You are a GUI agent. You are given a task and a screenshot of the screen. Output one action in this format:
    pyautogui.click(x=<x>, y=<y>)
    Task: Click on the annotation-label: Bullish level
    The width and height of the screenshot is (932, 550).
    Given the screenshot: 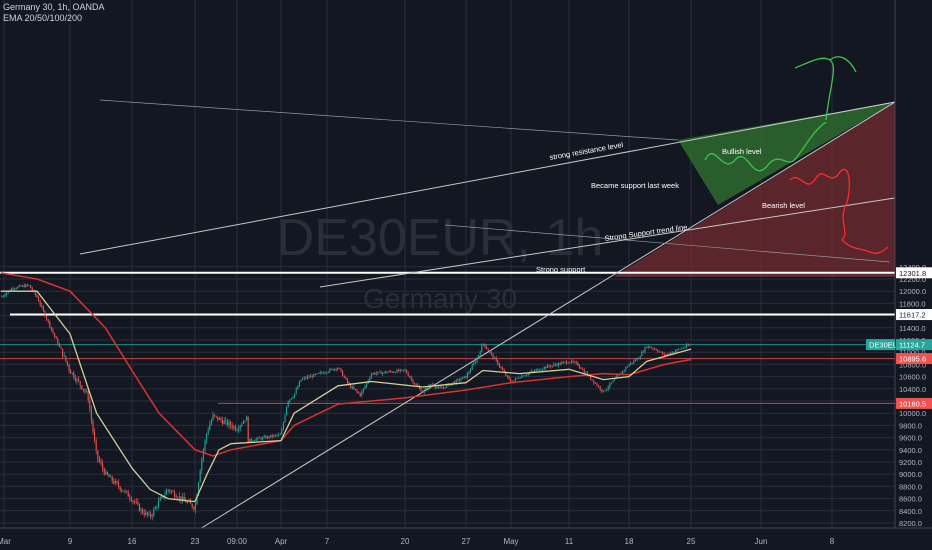 What is the action you would take?
    pyautogui.click(x=742, y=151)
    